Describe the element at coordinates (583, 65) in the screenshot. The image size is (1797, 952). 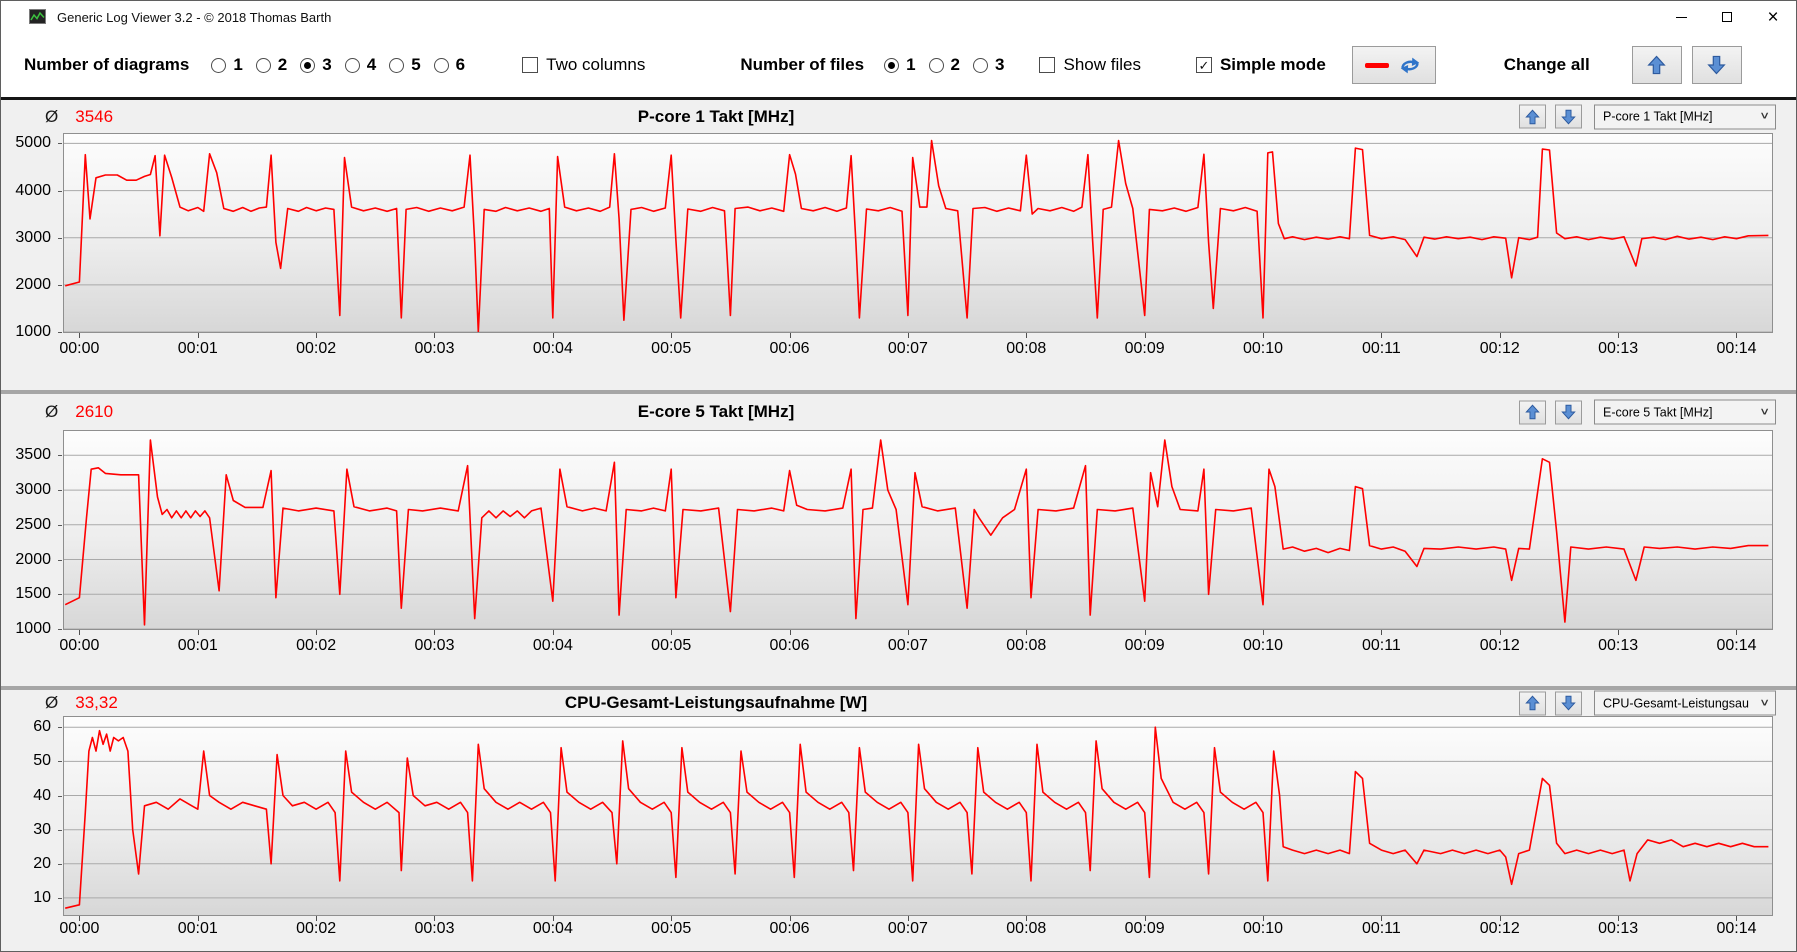
I see `two-columns-checkbox: Two columns` at that location.